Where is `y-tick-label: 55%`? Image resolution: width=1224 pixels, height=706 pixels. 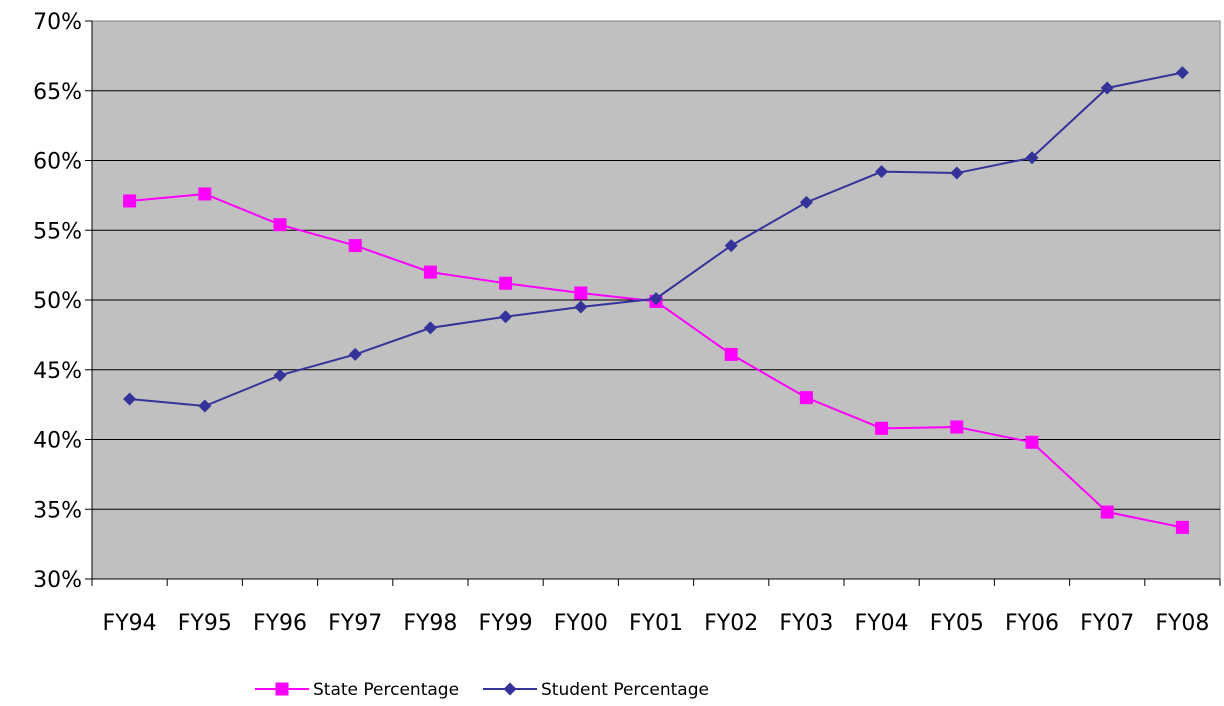
y-tick-label: 55% is located at coordinates (57, 231).